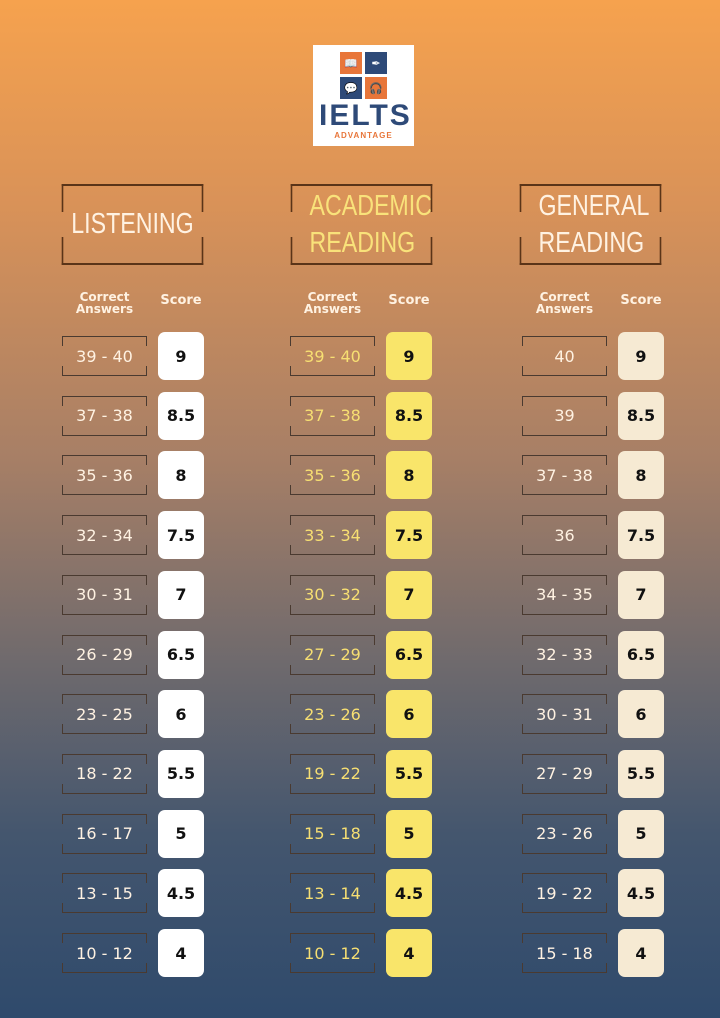 The image size is (720, 1018). Describe the element at coordinates (351, 88) in the screenshot. I see `speech-bubbles-icon: 💬` at that location.